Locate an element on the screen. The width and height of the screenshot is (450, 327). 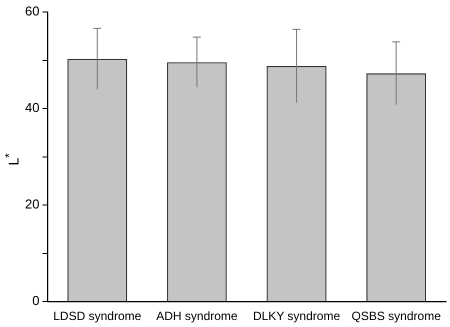
x-tick-label: DLKY syndrome is located at coordinates (296, 316).